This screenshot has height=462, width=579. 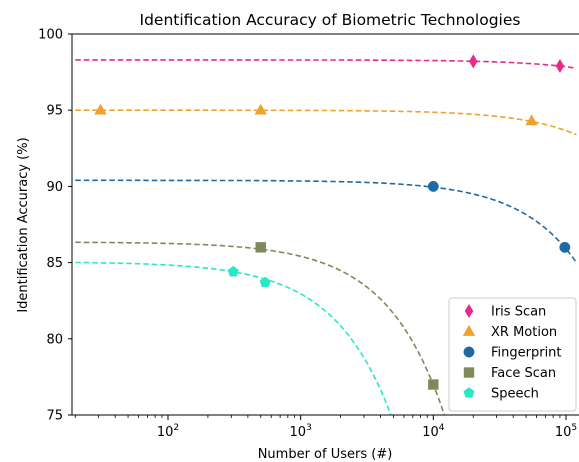 What do you see at coordinates (50, 35) in the screenshot?
I see `y-tick-label: 100` at bounding box center [50, 35].